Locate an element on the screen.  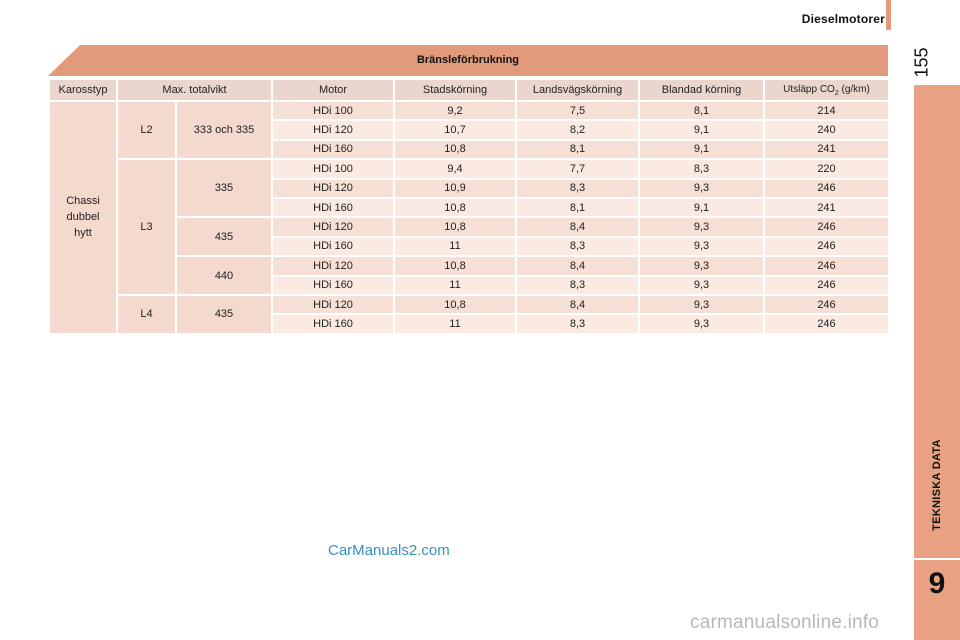
highway-cell: 7,7 is located at coordinates (577, 169).